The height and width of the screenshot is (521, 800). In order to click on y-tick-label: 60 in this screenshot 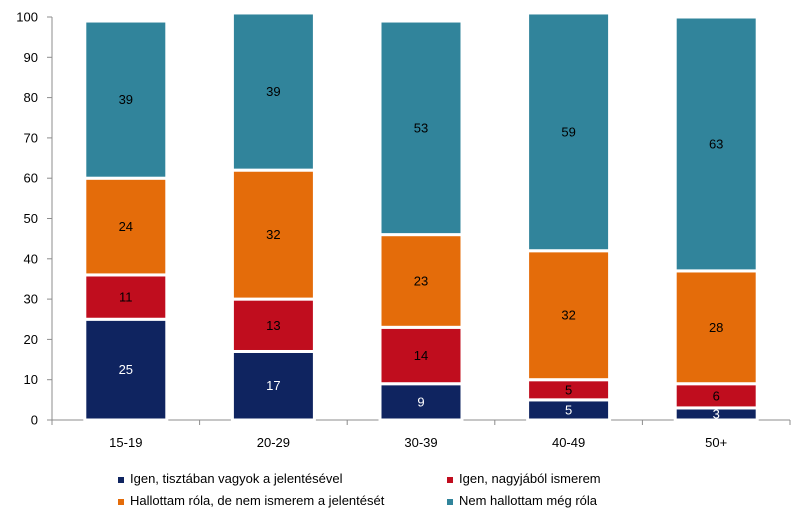, I will do `click(31, 178)`.